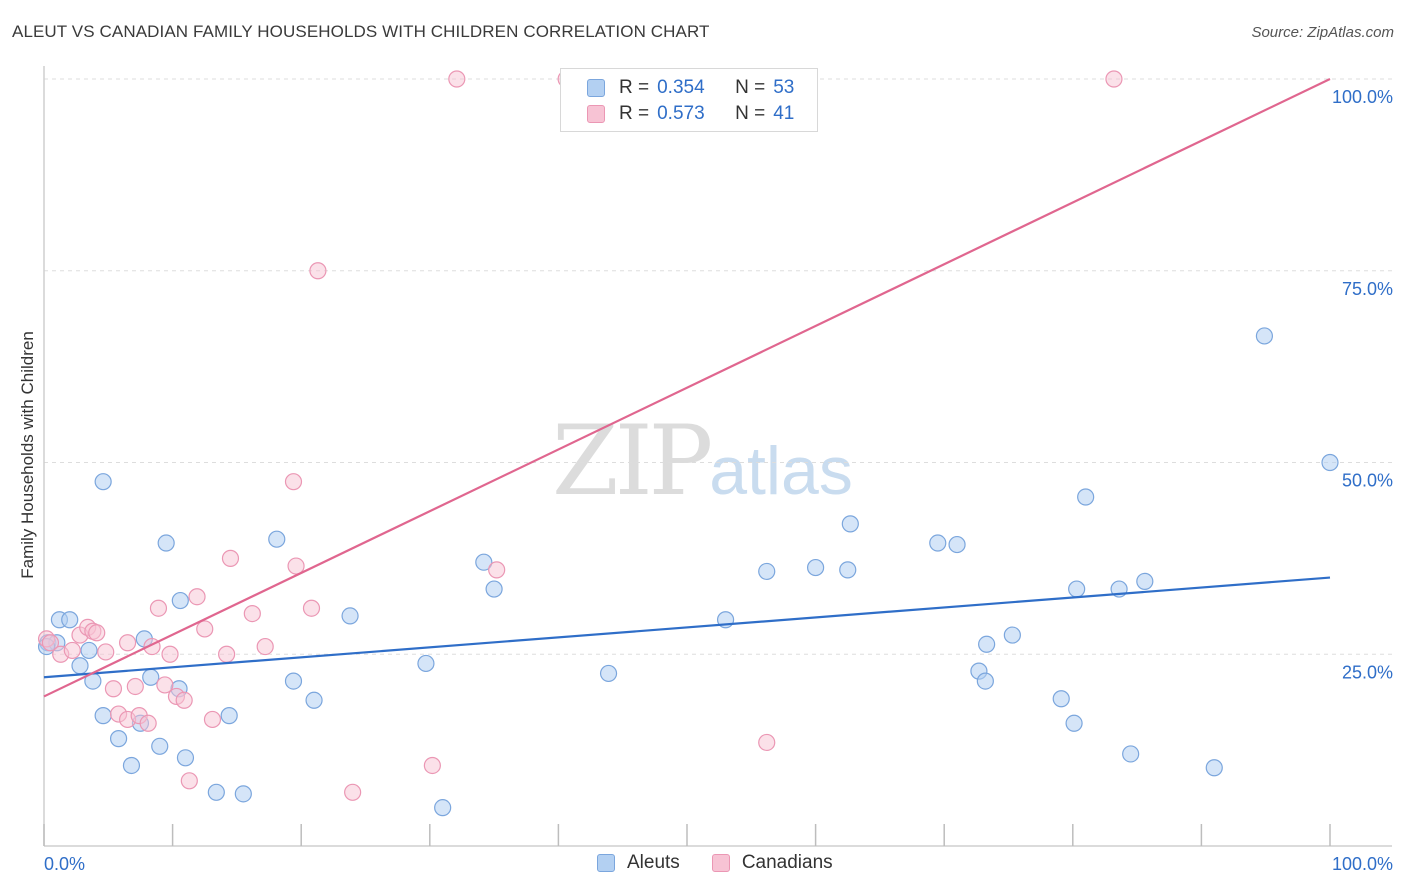 This screenshot has width=1406, height=892. What do you see at coordinates (781, 471) in the screenshot?
I see `watermark-atlas: atlas` at bounding box center [781, 471].